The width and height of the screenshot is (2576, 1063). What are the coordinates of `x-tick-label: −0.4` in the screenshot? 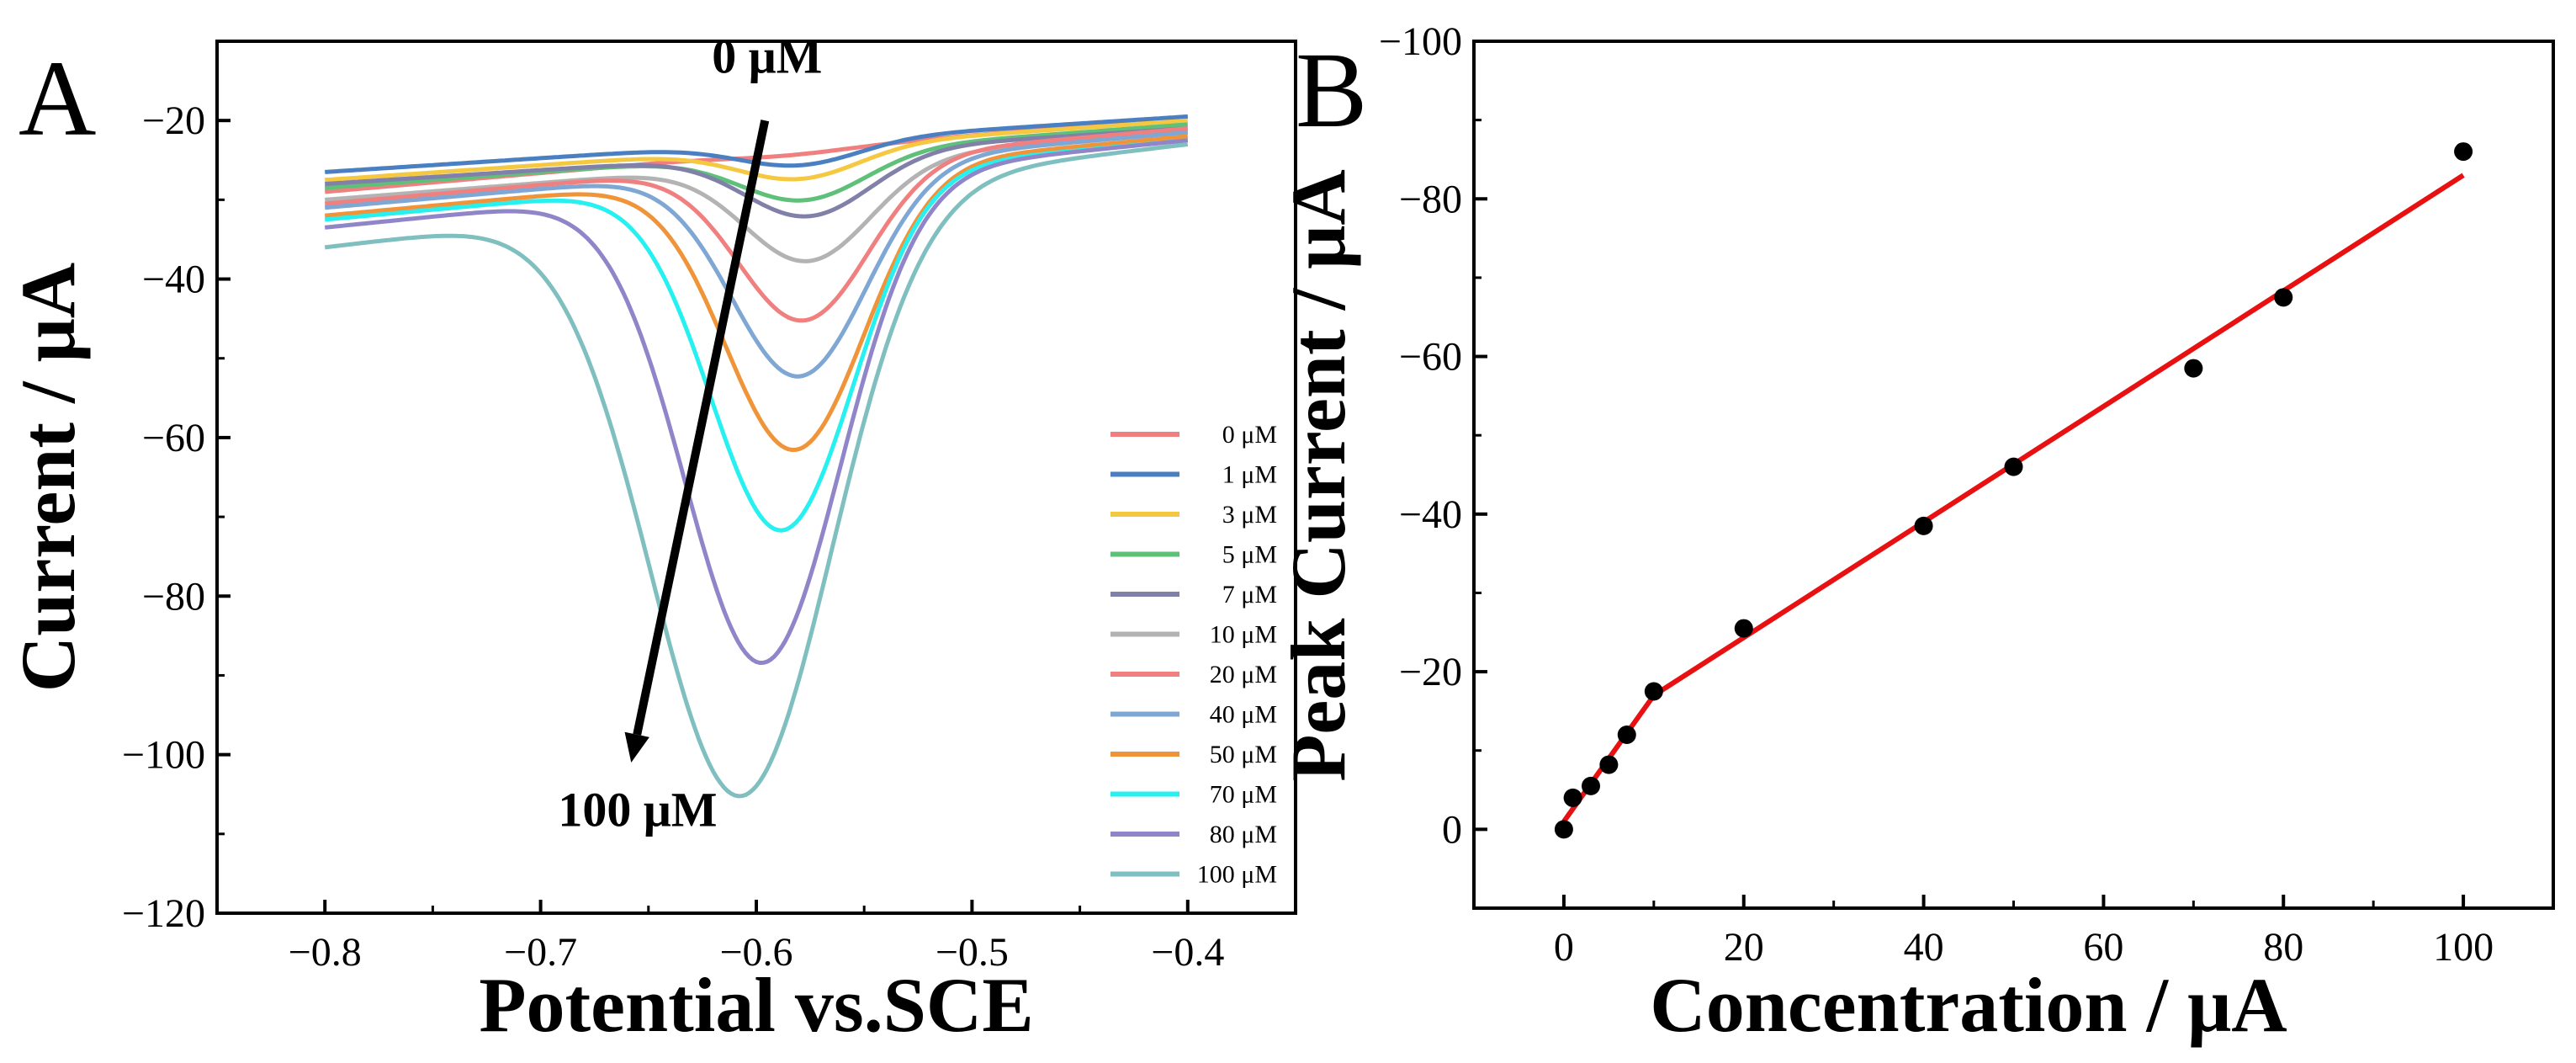 It's located at (1187, 952).